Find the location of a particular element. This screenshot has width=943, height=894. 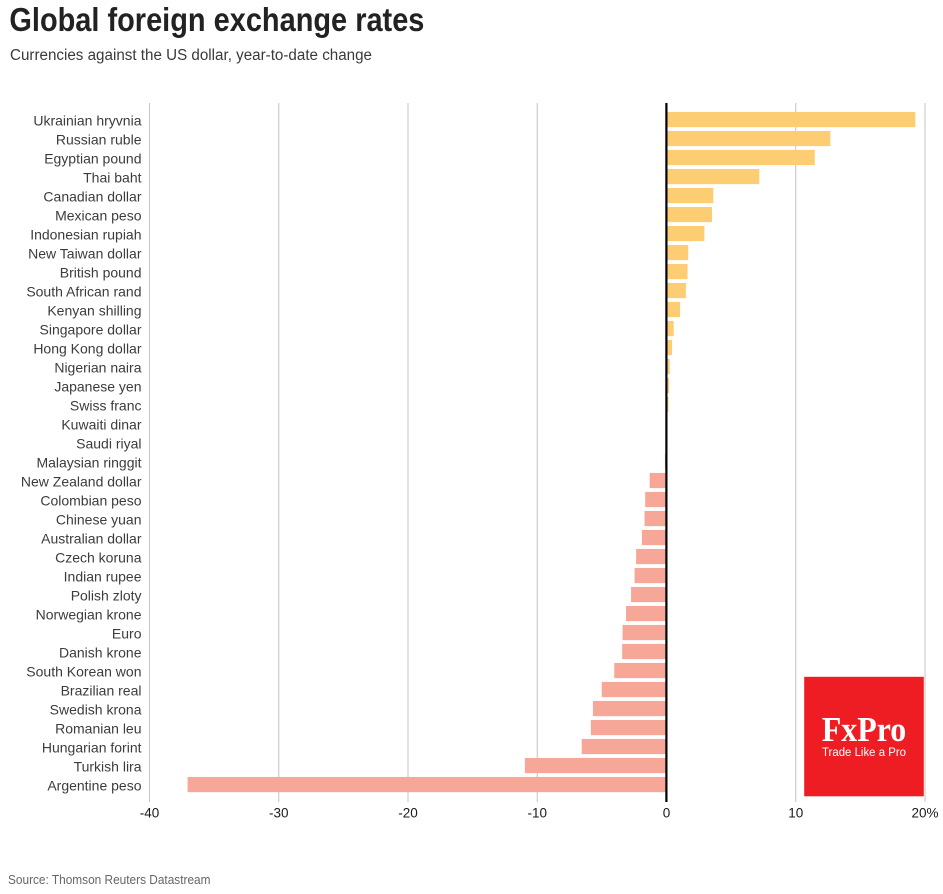

svg-text: FxPro is located at coordinates (864, 729).